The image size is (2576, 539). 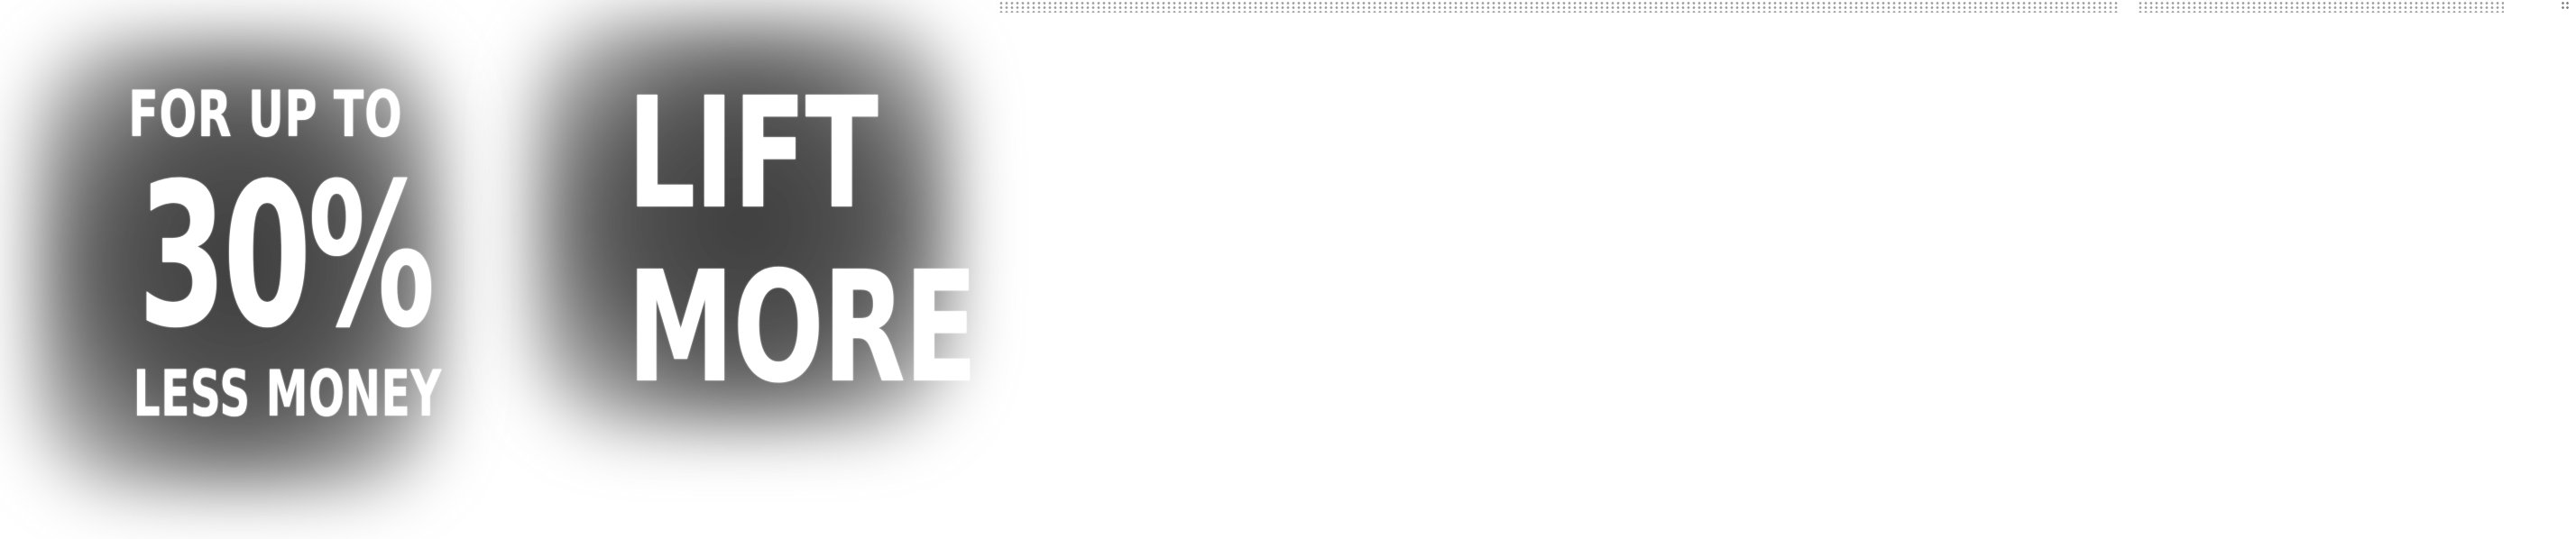 What do you see at coordinates (2321, 6) in the screenshot?
I see `top-dotted-strip-secondary` at bounding box center [2321, 6].